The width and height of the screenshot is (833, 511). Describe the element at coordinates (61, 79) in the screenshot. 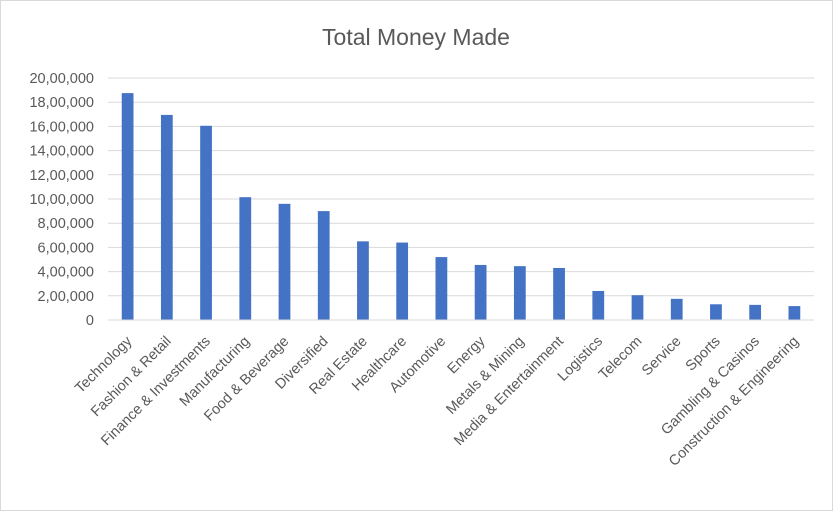

I see `y-tick-label: 20,00,000` at that location.